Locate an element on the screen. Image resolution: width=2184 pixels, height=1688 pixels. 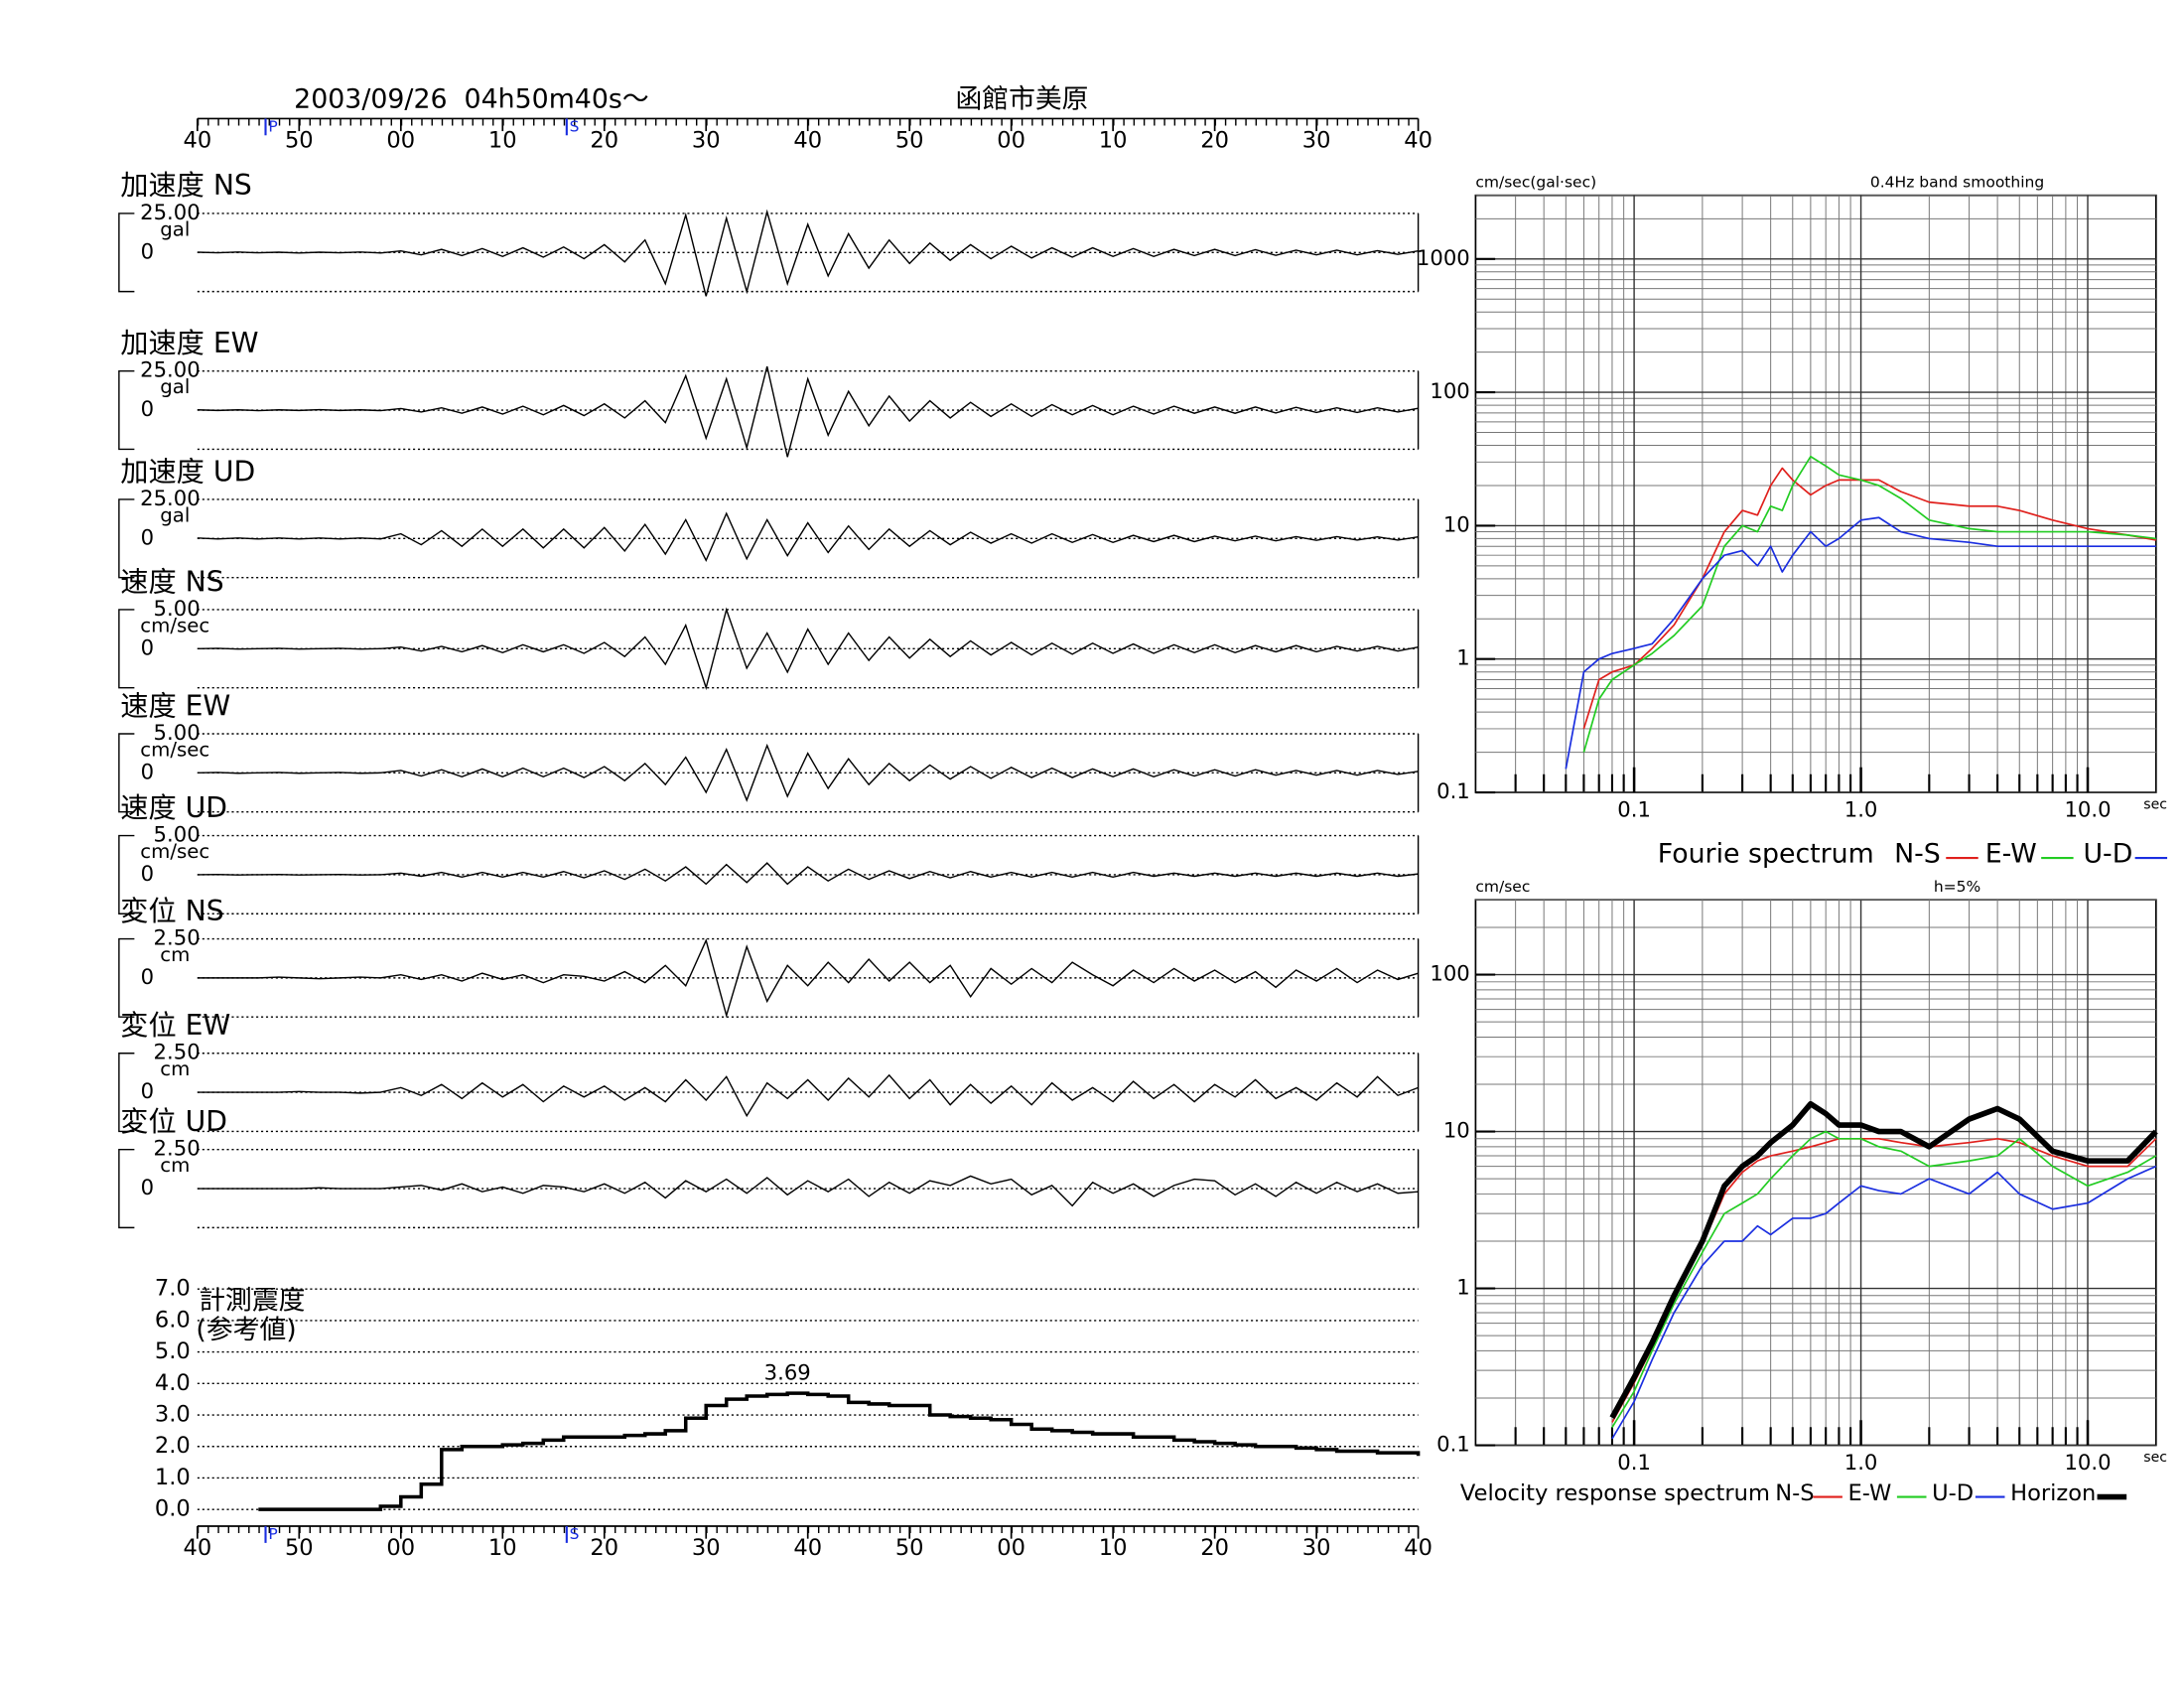
y-tick-label: 2.0 is located at coordinates (173, 1446).